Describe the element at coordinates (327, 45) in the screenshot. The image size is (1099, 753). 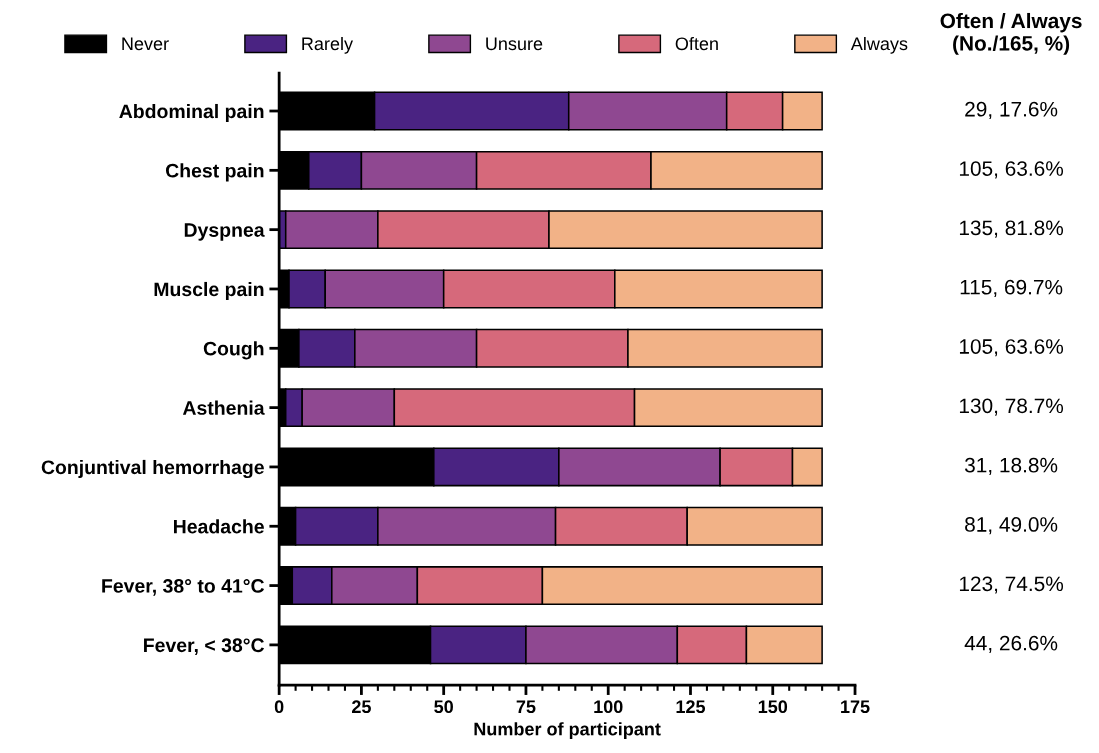
I see `legend-label: Rarely` at that location.